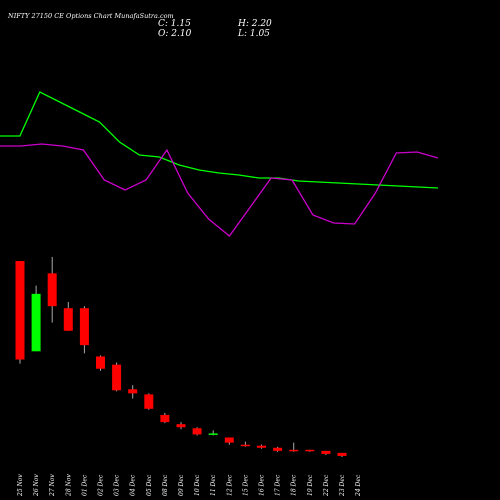  Describe the element at coordinates (68, 485) in the screenshot. I see `x-tick-label: 28 Nov` at that location.